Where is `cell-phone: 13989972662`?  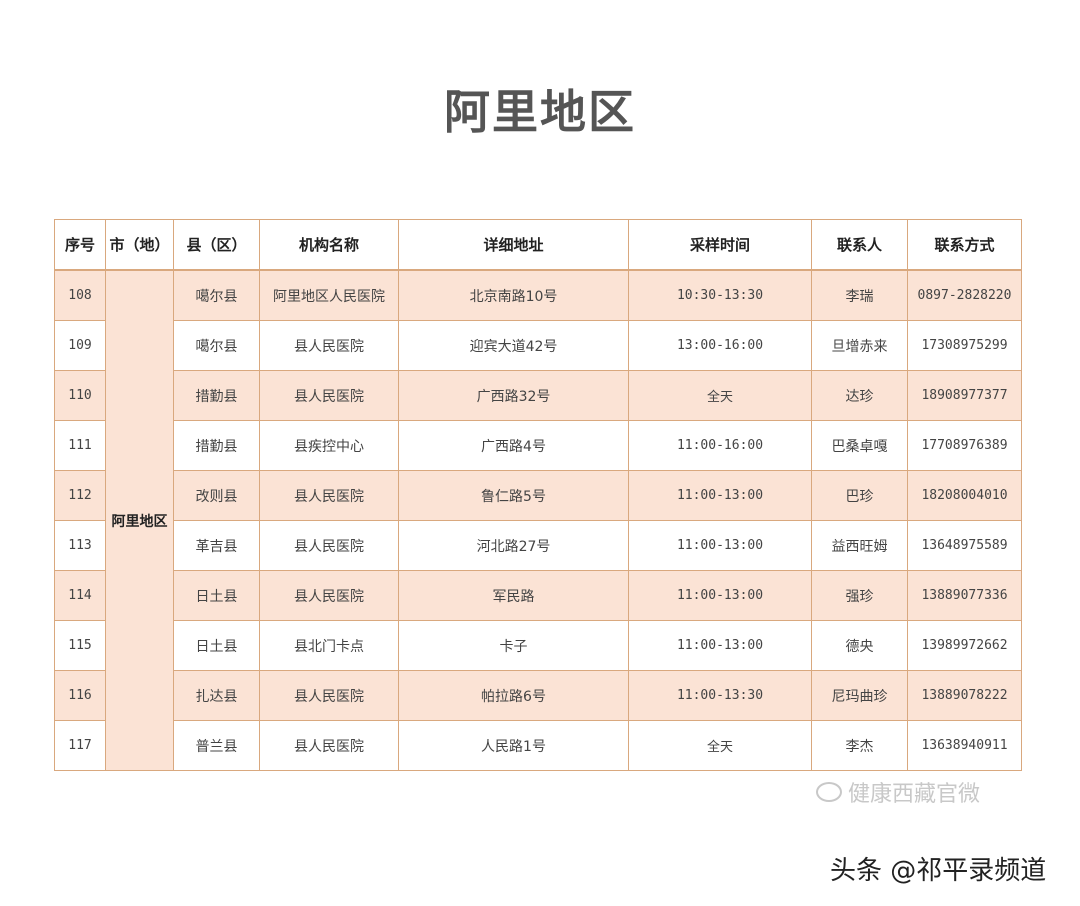
cell-phone: 13989972662 is located at coordinates (964, 645).